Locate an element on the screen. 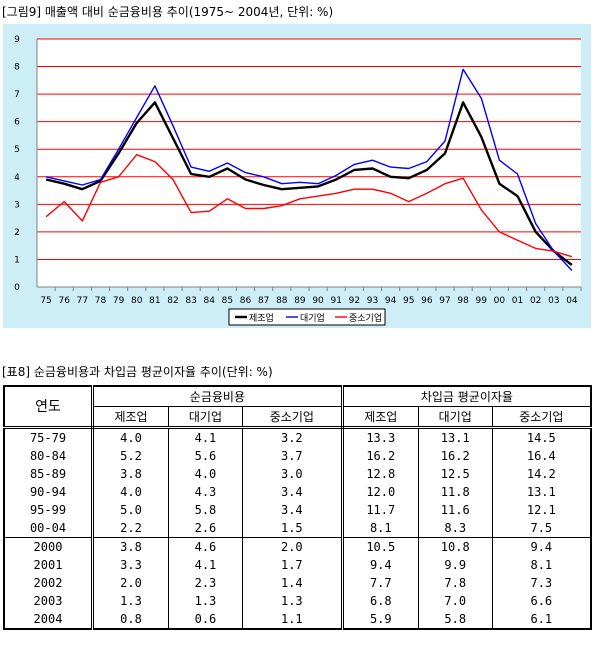 Image resolution: width=595 pixels, height=646 pixels. legend-box is located at coordinates (307, 317).